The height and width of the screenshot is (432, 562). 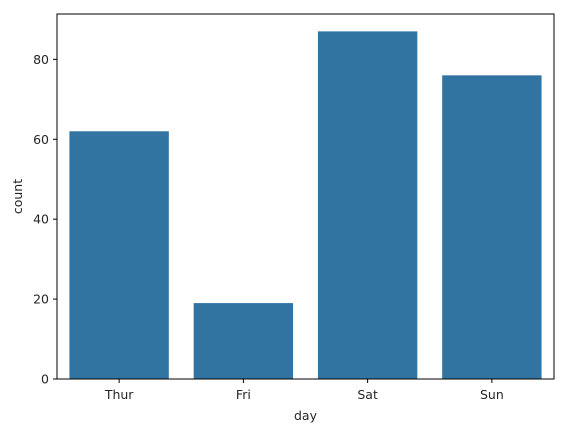 I want to click on x-tick-label: Fri, so click(x=243, y=394).